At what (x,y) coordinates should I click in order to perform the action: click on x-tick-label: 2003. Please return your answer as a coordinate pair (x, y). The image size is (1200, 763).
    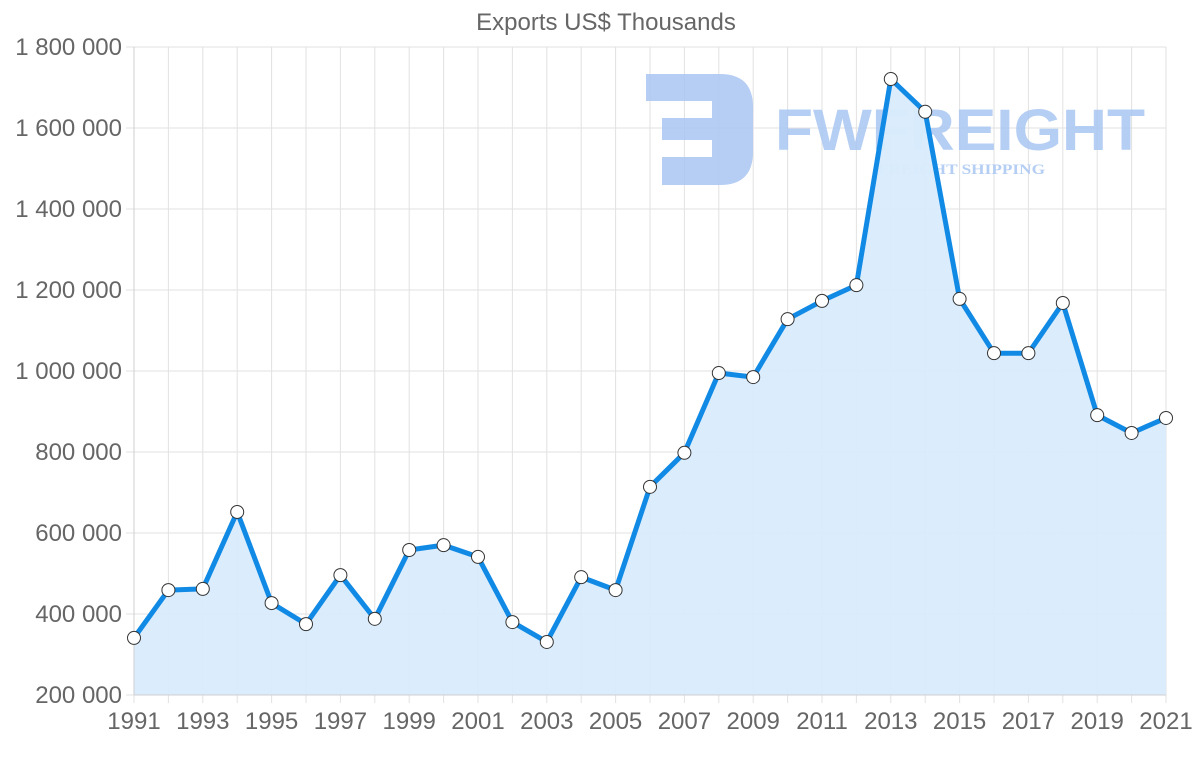
    Looking at the image, I should click on (546, 721).